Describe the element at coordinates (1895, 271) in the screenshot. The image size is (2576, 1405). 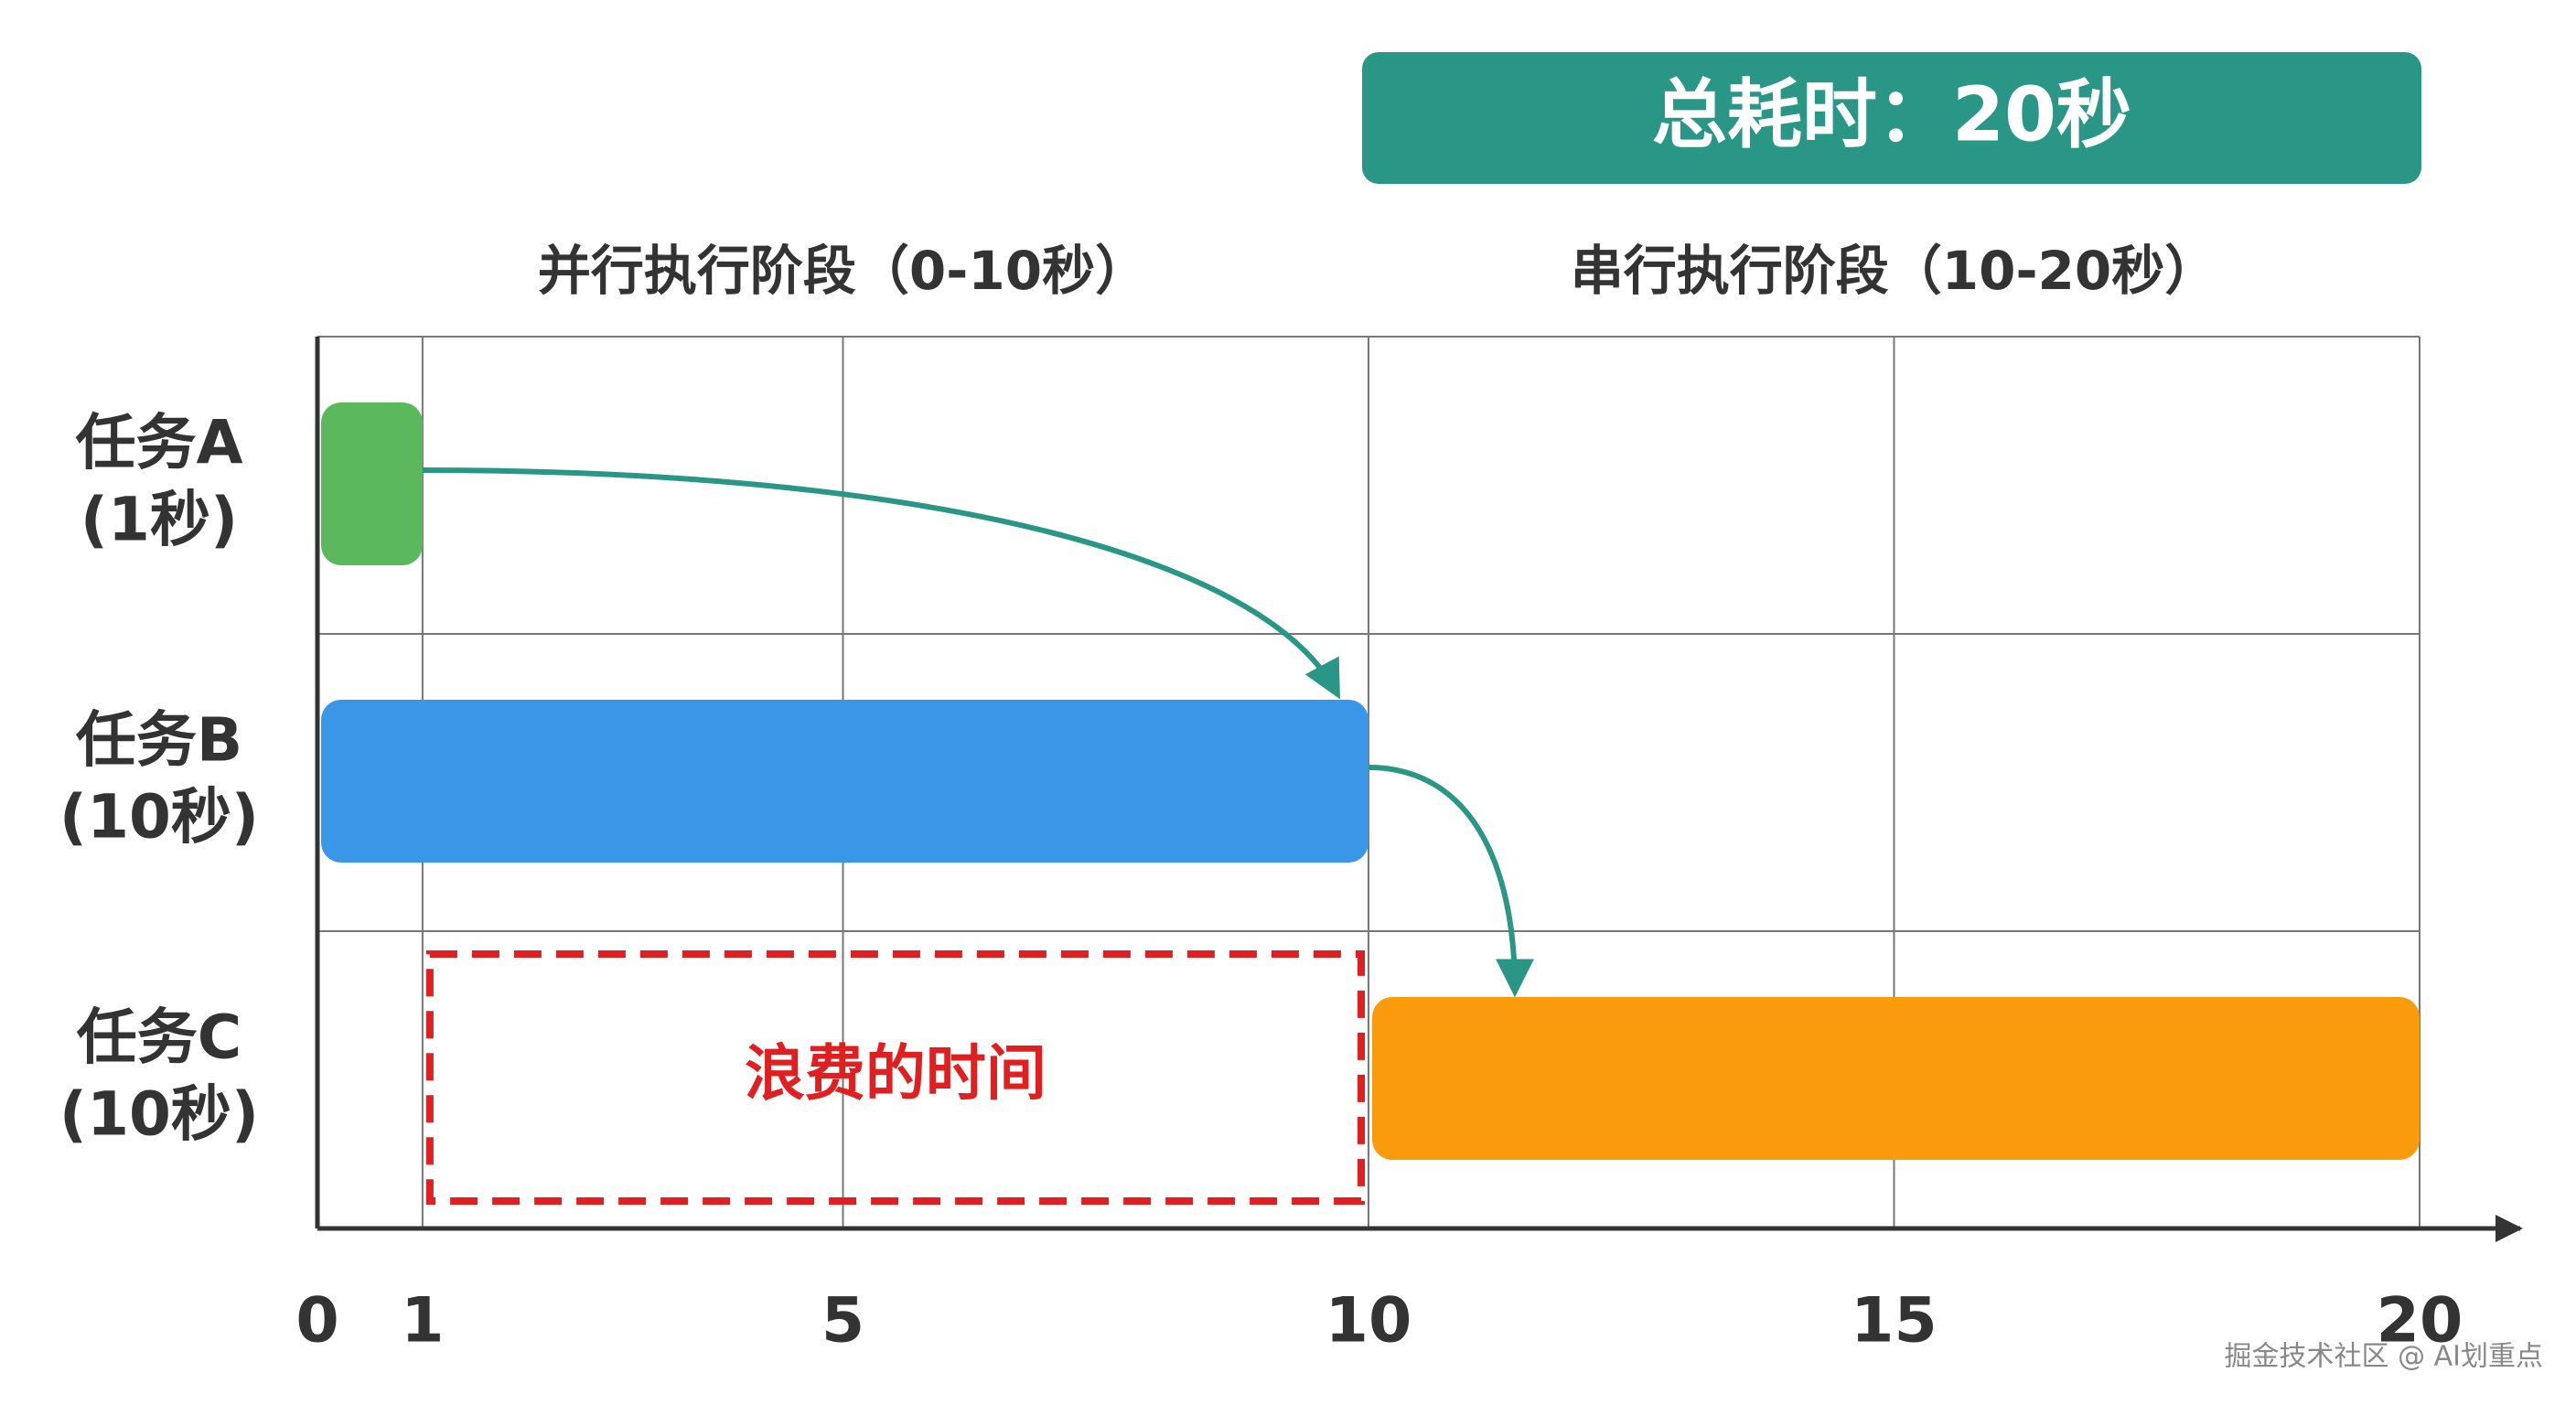
I see `phase-label: 串行执行阶段（10-20秒）` at that location.